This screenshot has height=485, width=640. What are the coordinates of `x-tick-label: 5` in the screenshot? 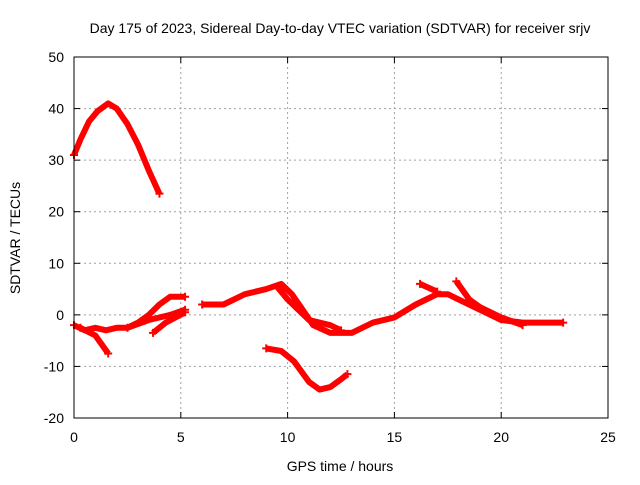 It's located at (181, 437).